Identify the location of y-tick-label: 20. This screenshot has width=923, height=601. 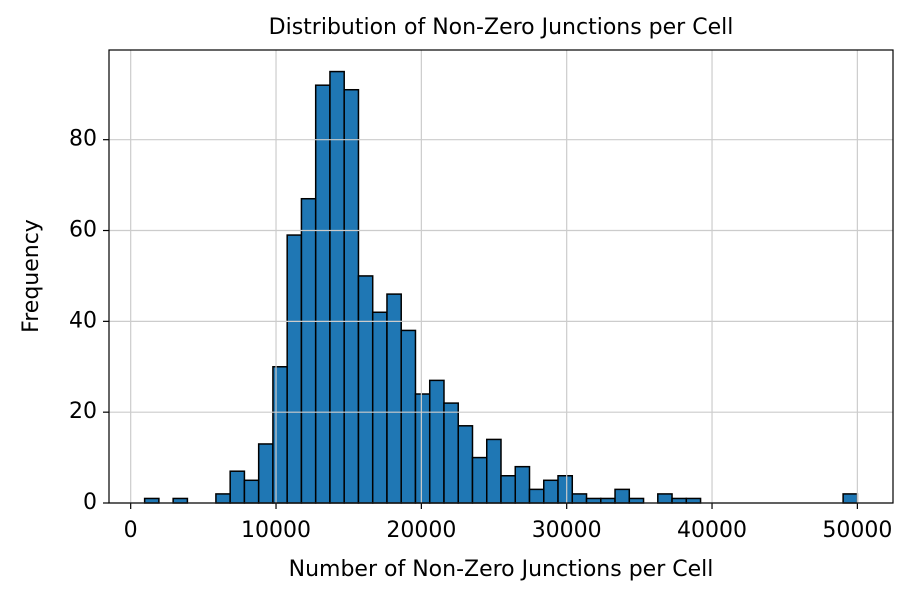
(83, 411).